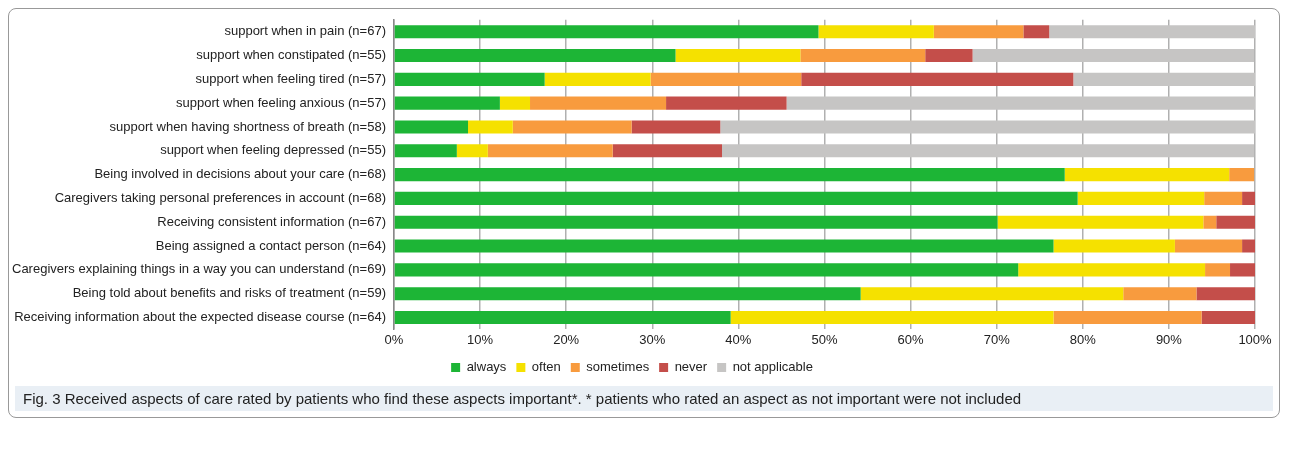 The image size is (1292, 457). I want to click on y-tick-label: Being assigned a contact person (n=64), so click(270, 245).